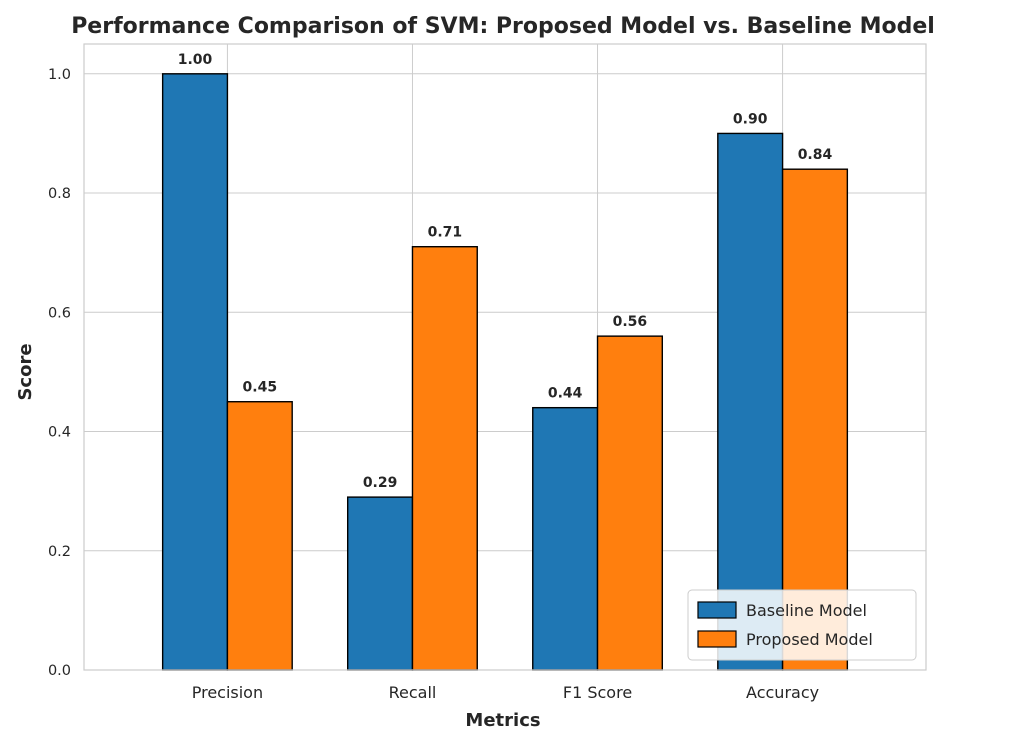 Image resolution: width=1014 pixels, height=745 pixels. I want to click on bar-value-label: 0.84, so click(815, 155).